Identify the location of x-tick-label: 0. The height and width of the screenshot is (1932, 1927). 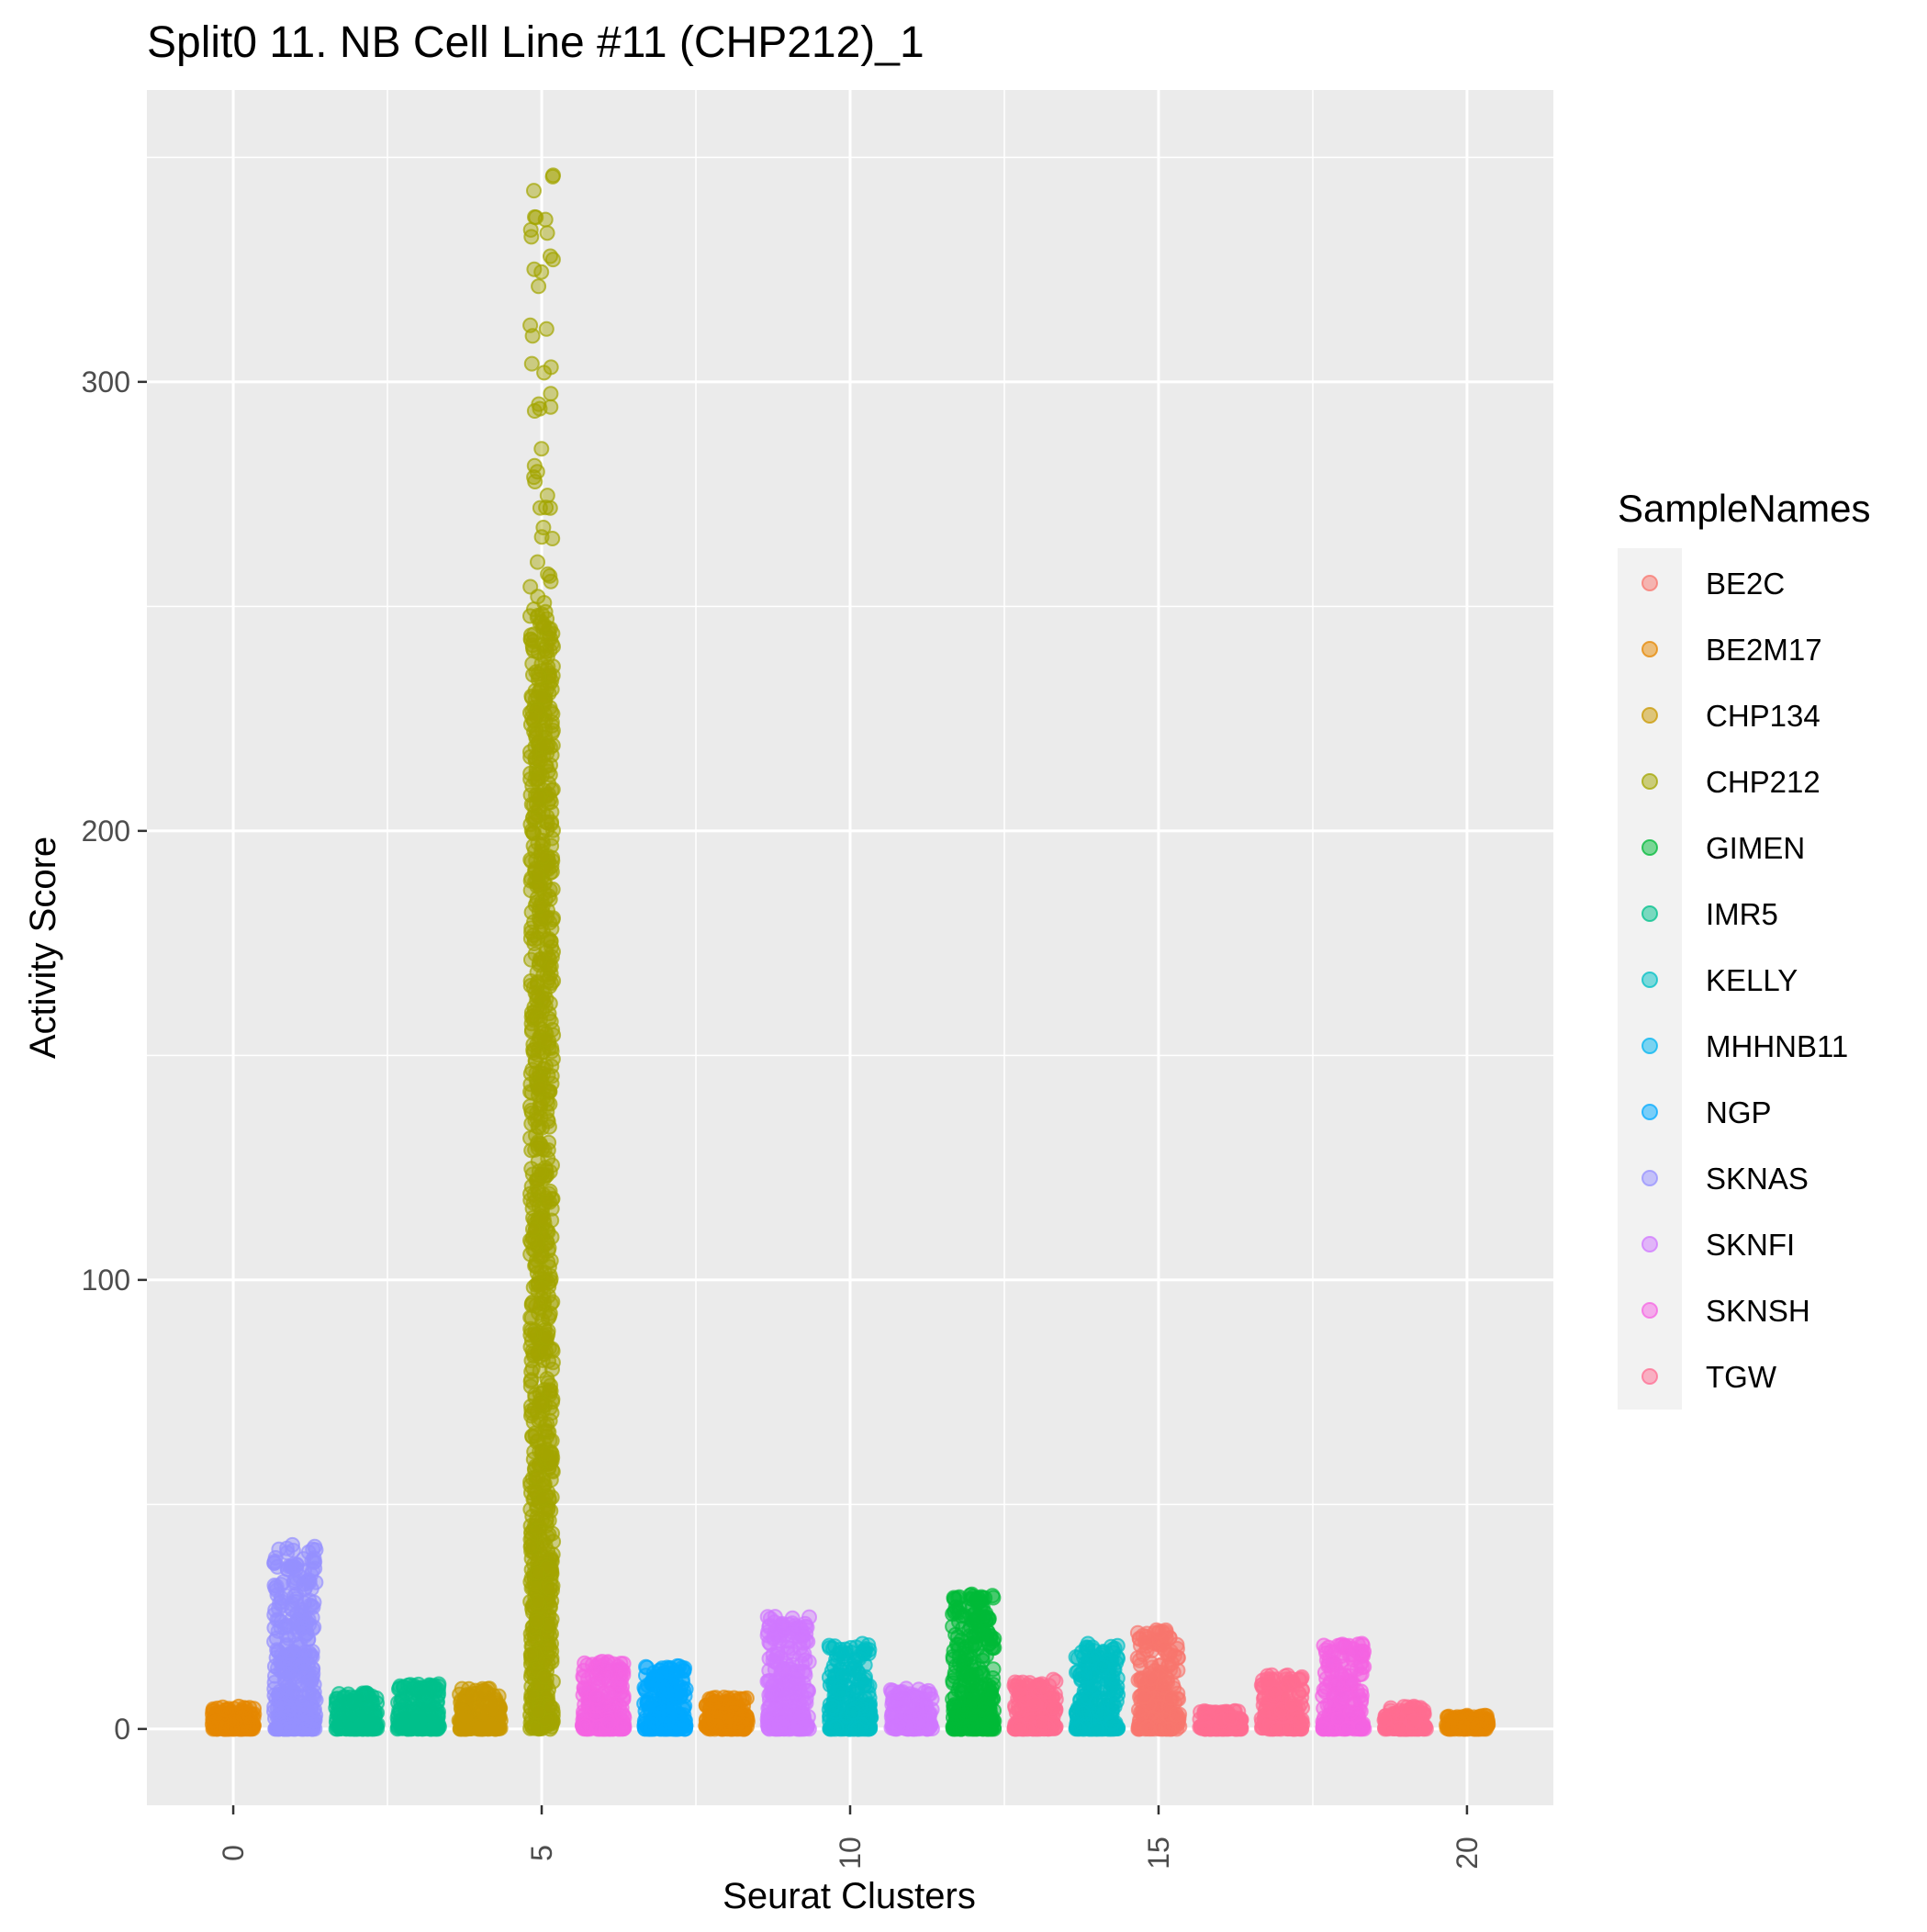
(234, 1853).